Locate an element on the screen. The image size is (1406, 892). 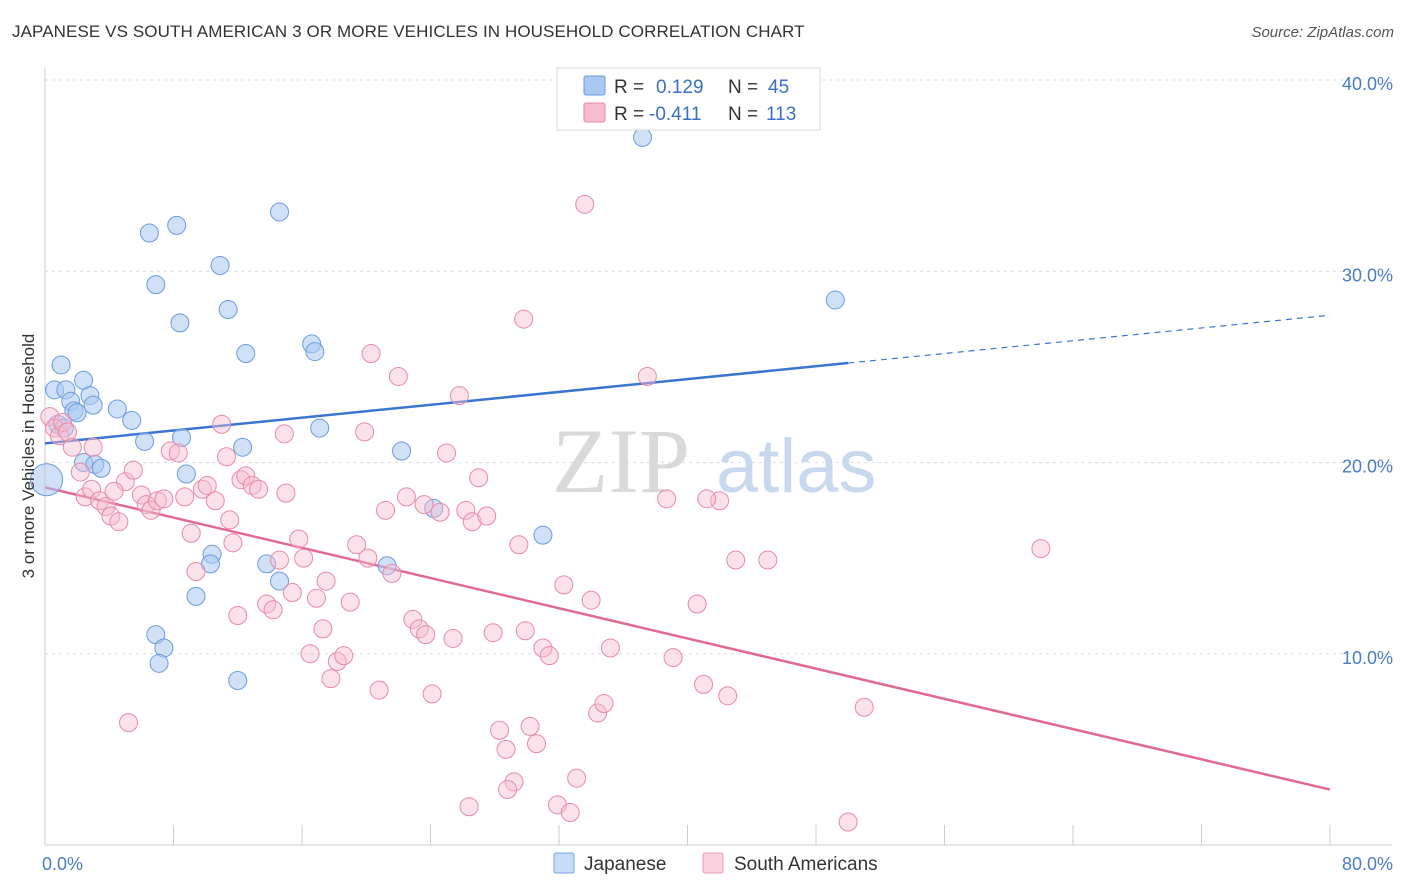
series-legend-label-south-americans: South Americans is located at coordinates (806, 864).